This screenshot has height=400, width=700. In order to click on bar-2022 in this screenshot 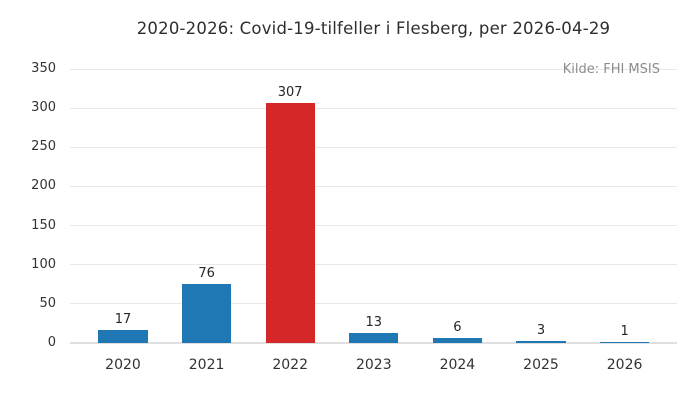, I will do `click(290, 223)`.